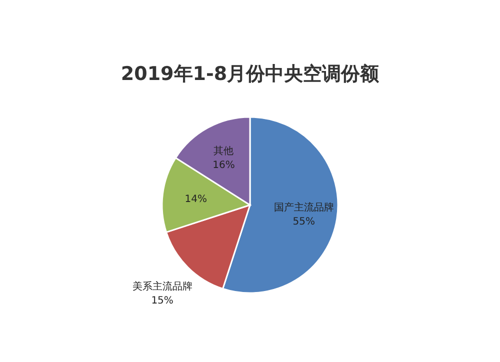 The image size is (500, 362). What do you see at coordinates (304, 208) in the screenshot?
I see `slice-label: 国产主流品牌` at bounding box center [304, 208].